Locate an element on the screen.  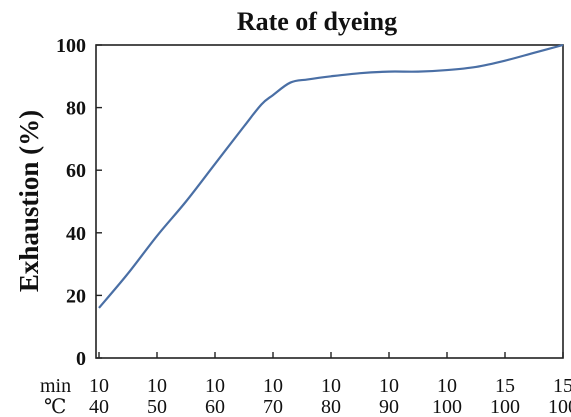
x-row-label-temp: ℃ is located at coordinates (55, 406).